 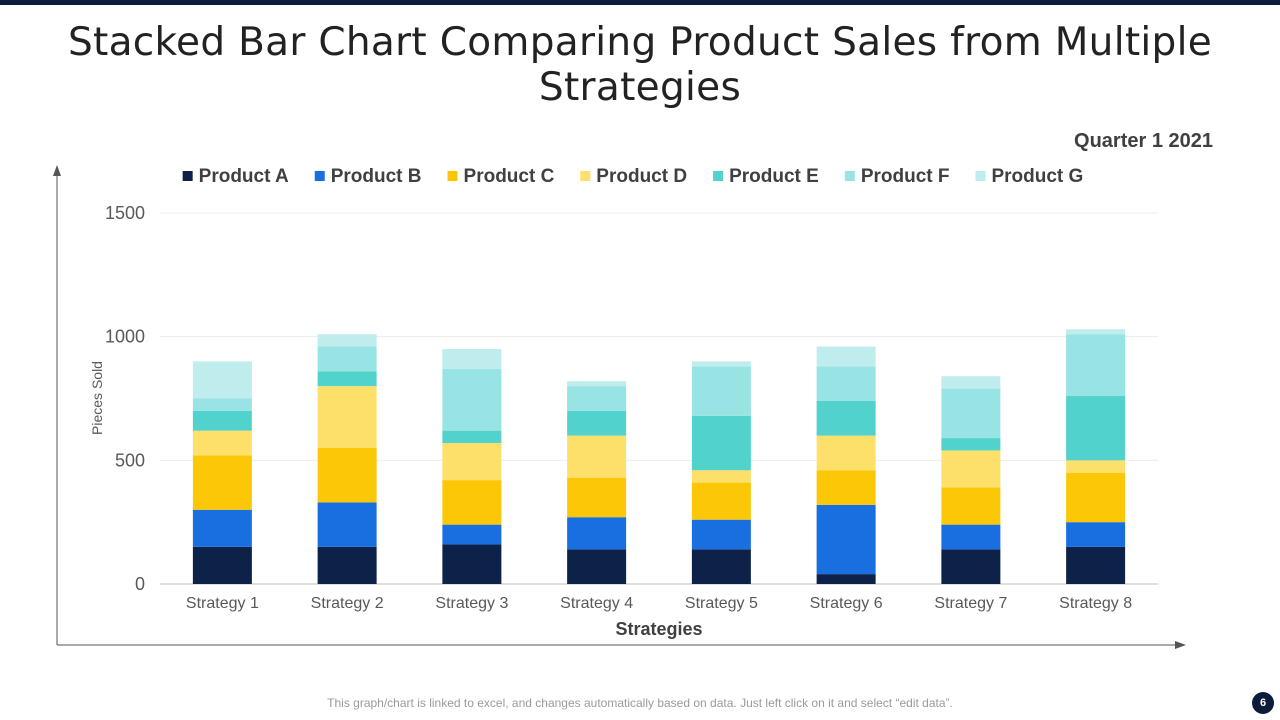 I want to click on legend-swatch-product-f, so click(x=849, y=176).